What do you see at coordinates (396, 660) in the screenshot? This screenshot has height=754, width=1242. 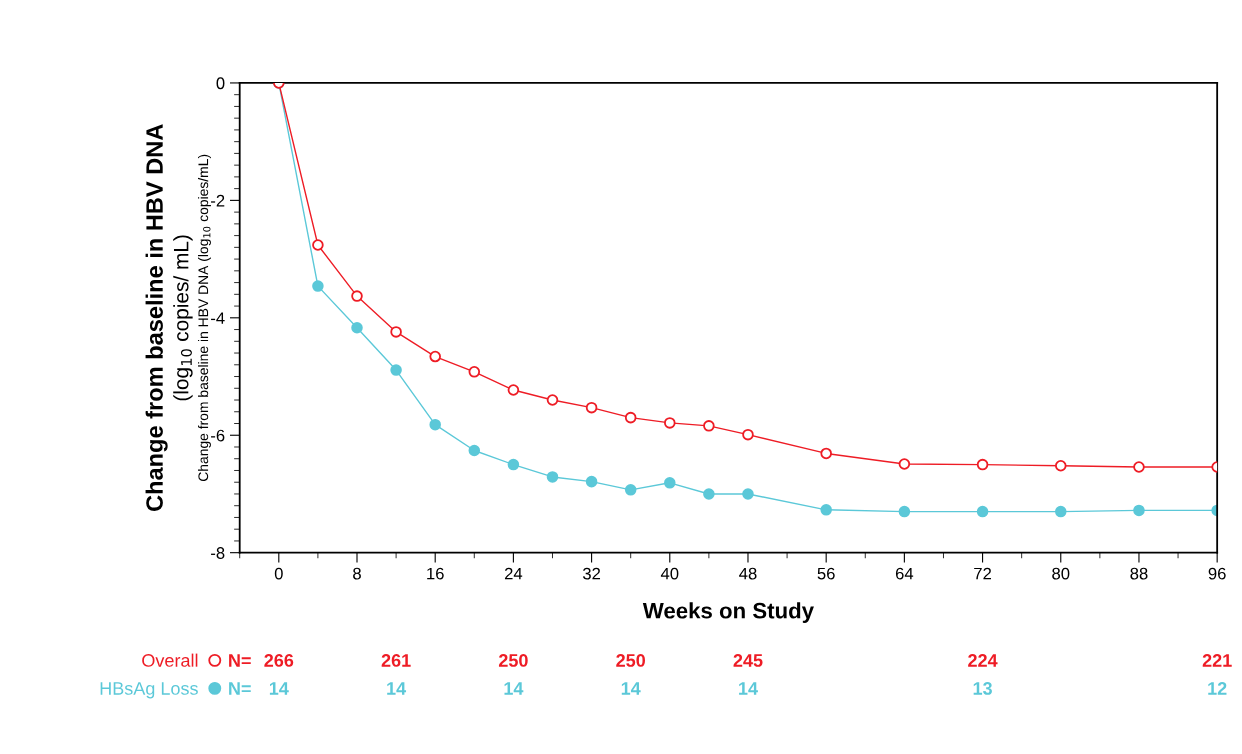 I see `text: 261` at bounding box center [396, 660].